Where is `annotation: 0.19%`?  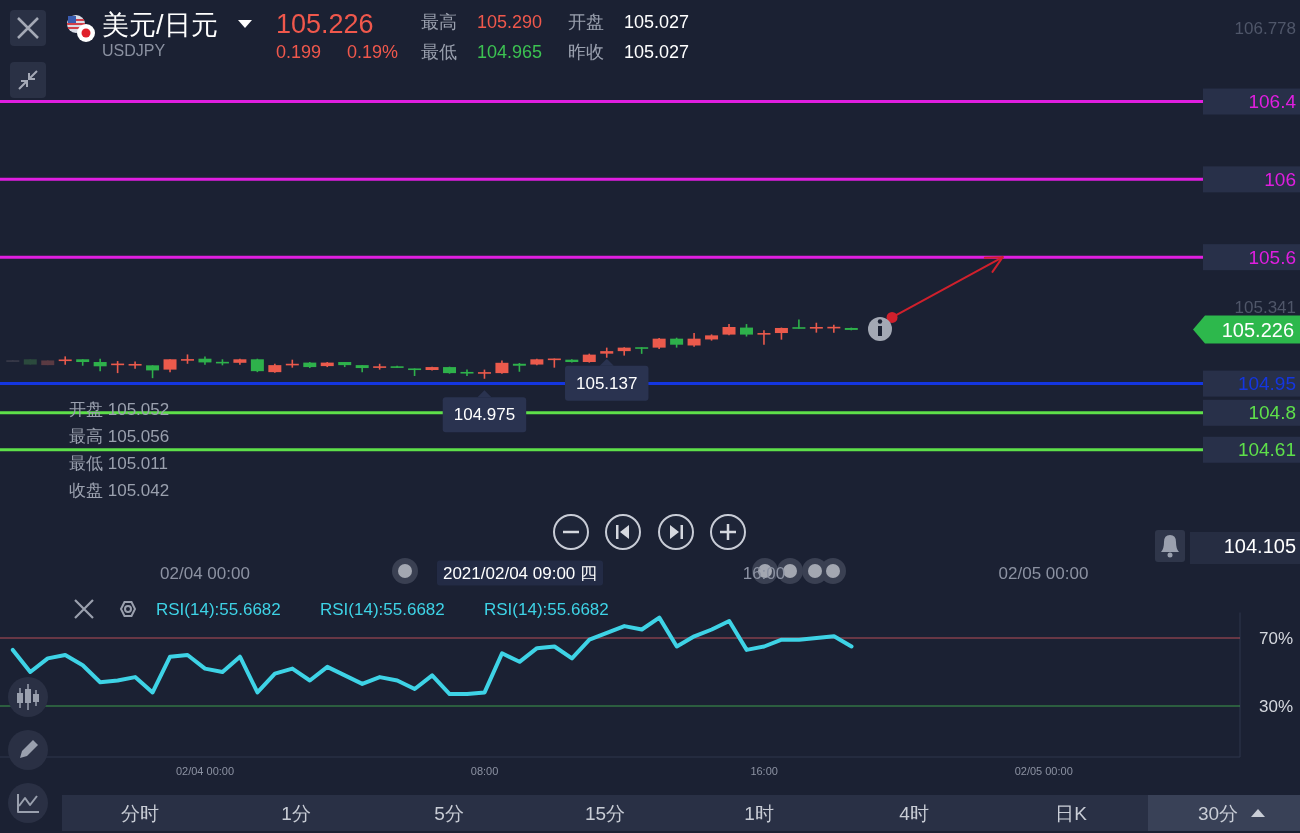
annotation: 0.19% is located at coordinates (373, 52).